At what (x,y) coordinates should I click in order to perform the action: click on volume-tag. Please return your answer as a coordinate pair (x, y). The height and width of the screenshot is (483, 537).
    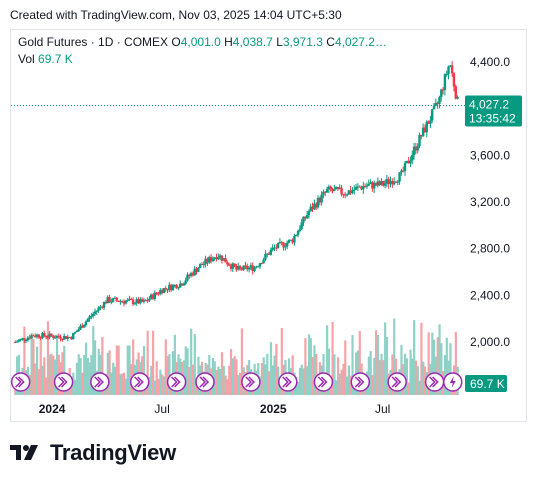
    Looking at the image, I should click on (486, 383).